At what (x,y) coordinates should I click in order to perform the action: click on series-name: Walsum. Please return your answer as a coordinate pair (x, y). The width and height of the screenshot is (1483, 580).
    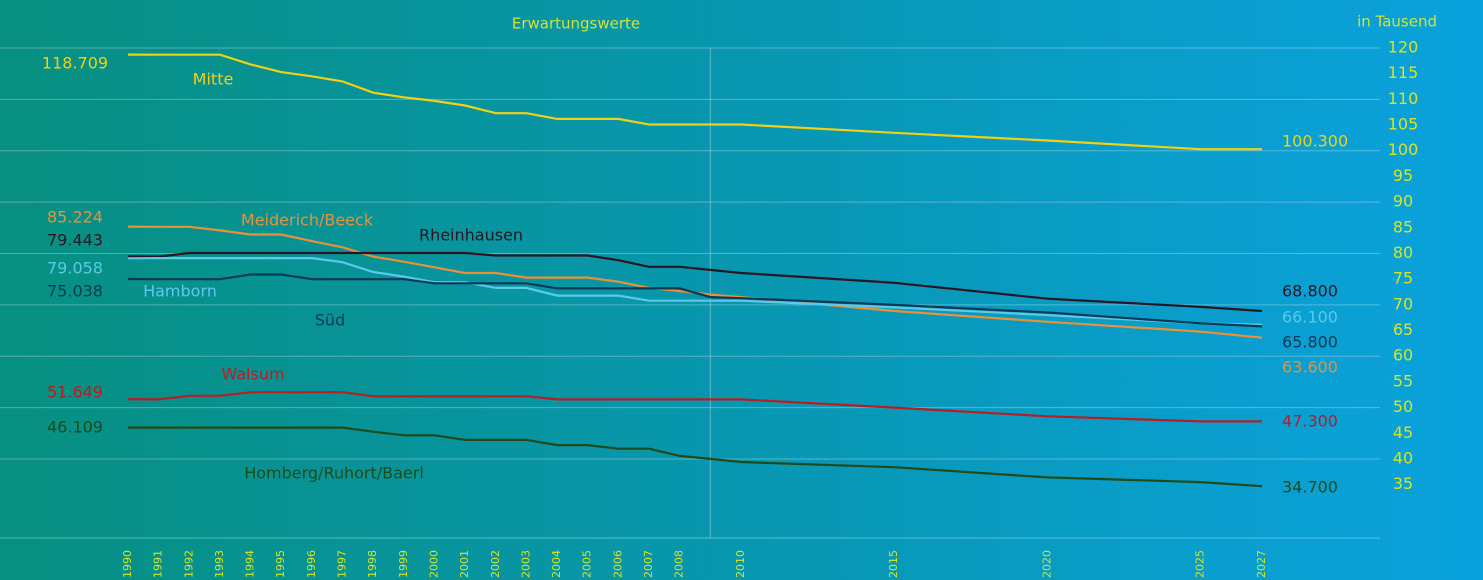
    Looking at the image, I should click on (252, 374).